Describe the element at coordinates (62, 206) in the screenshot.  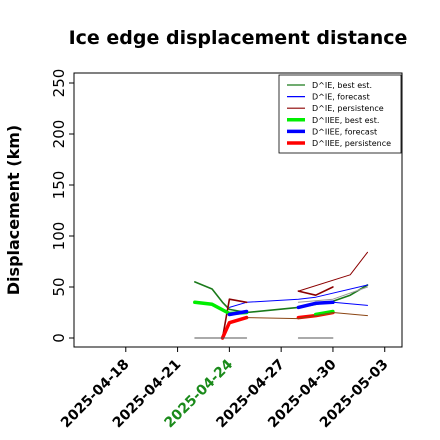
I see `y-axis: 0 50 100 150 200 250` at that location.